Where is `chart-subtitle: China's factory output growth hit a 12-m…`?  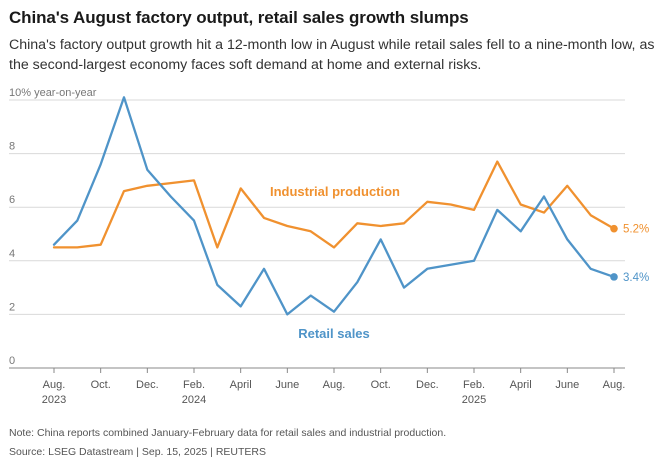 chart-subtitle: China's factory output growth hit a 12-m… is located at coordinates (332, 55).